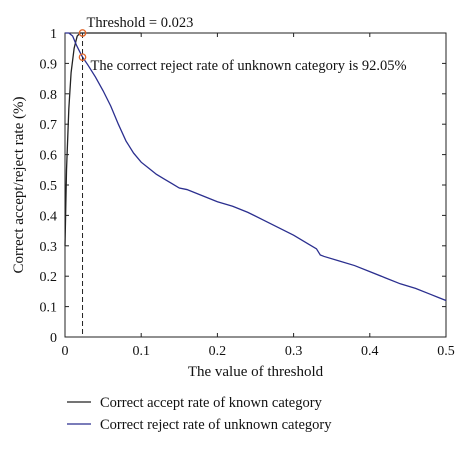 The width and height of the screenshot is (474, 449). I want to click on x-tick-label: 0.1, so click(141, 351).